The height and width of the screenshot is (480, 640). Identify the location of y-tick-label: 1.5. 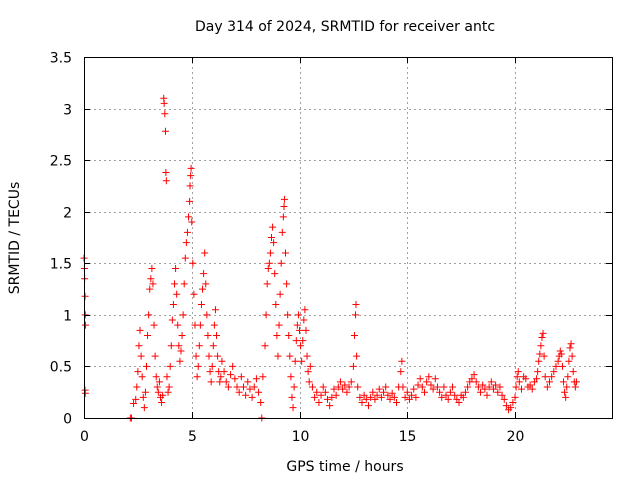
(61, 265).